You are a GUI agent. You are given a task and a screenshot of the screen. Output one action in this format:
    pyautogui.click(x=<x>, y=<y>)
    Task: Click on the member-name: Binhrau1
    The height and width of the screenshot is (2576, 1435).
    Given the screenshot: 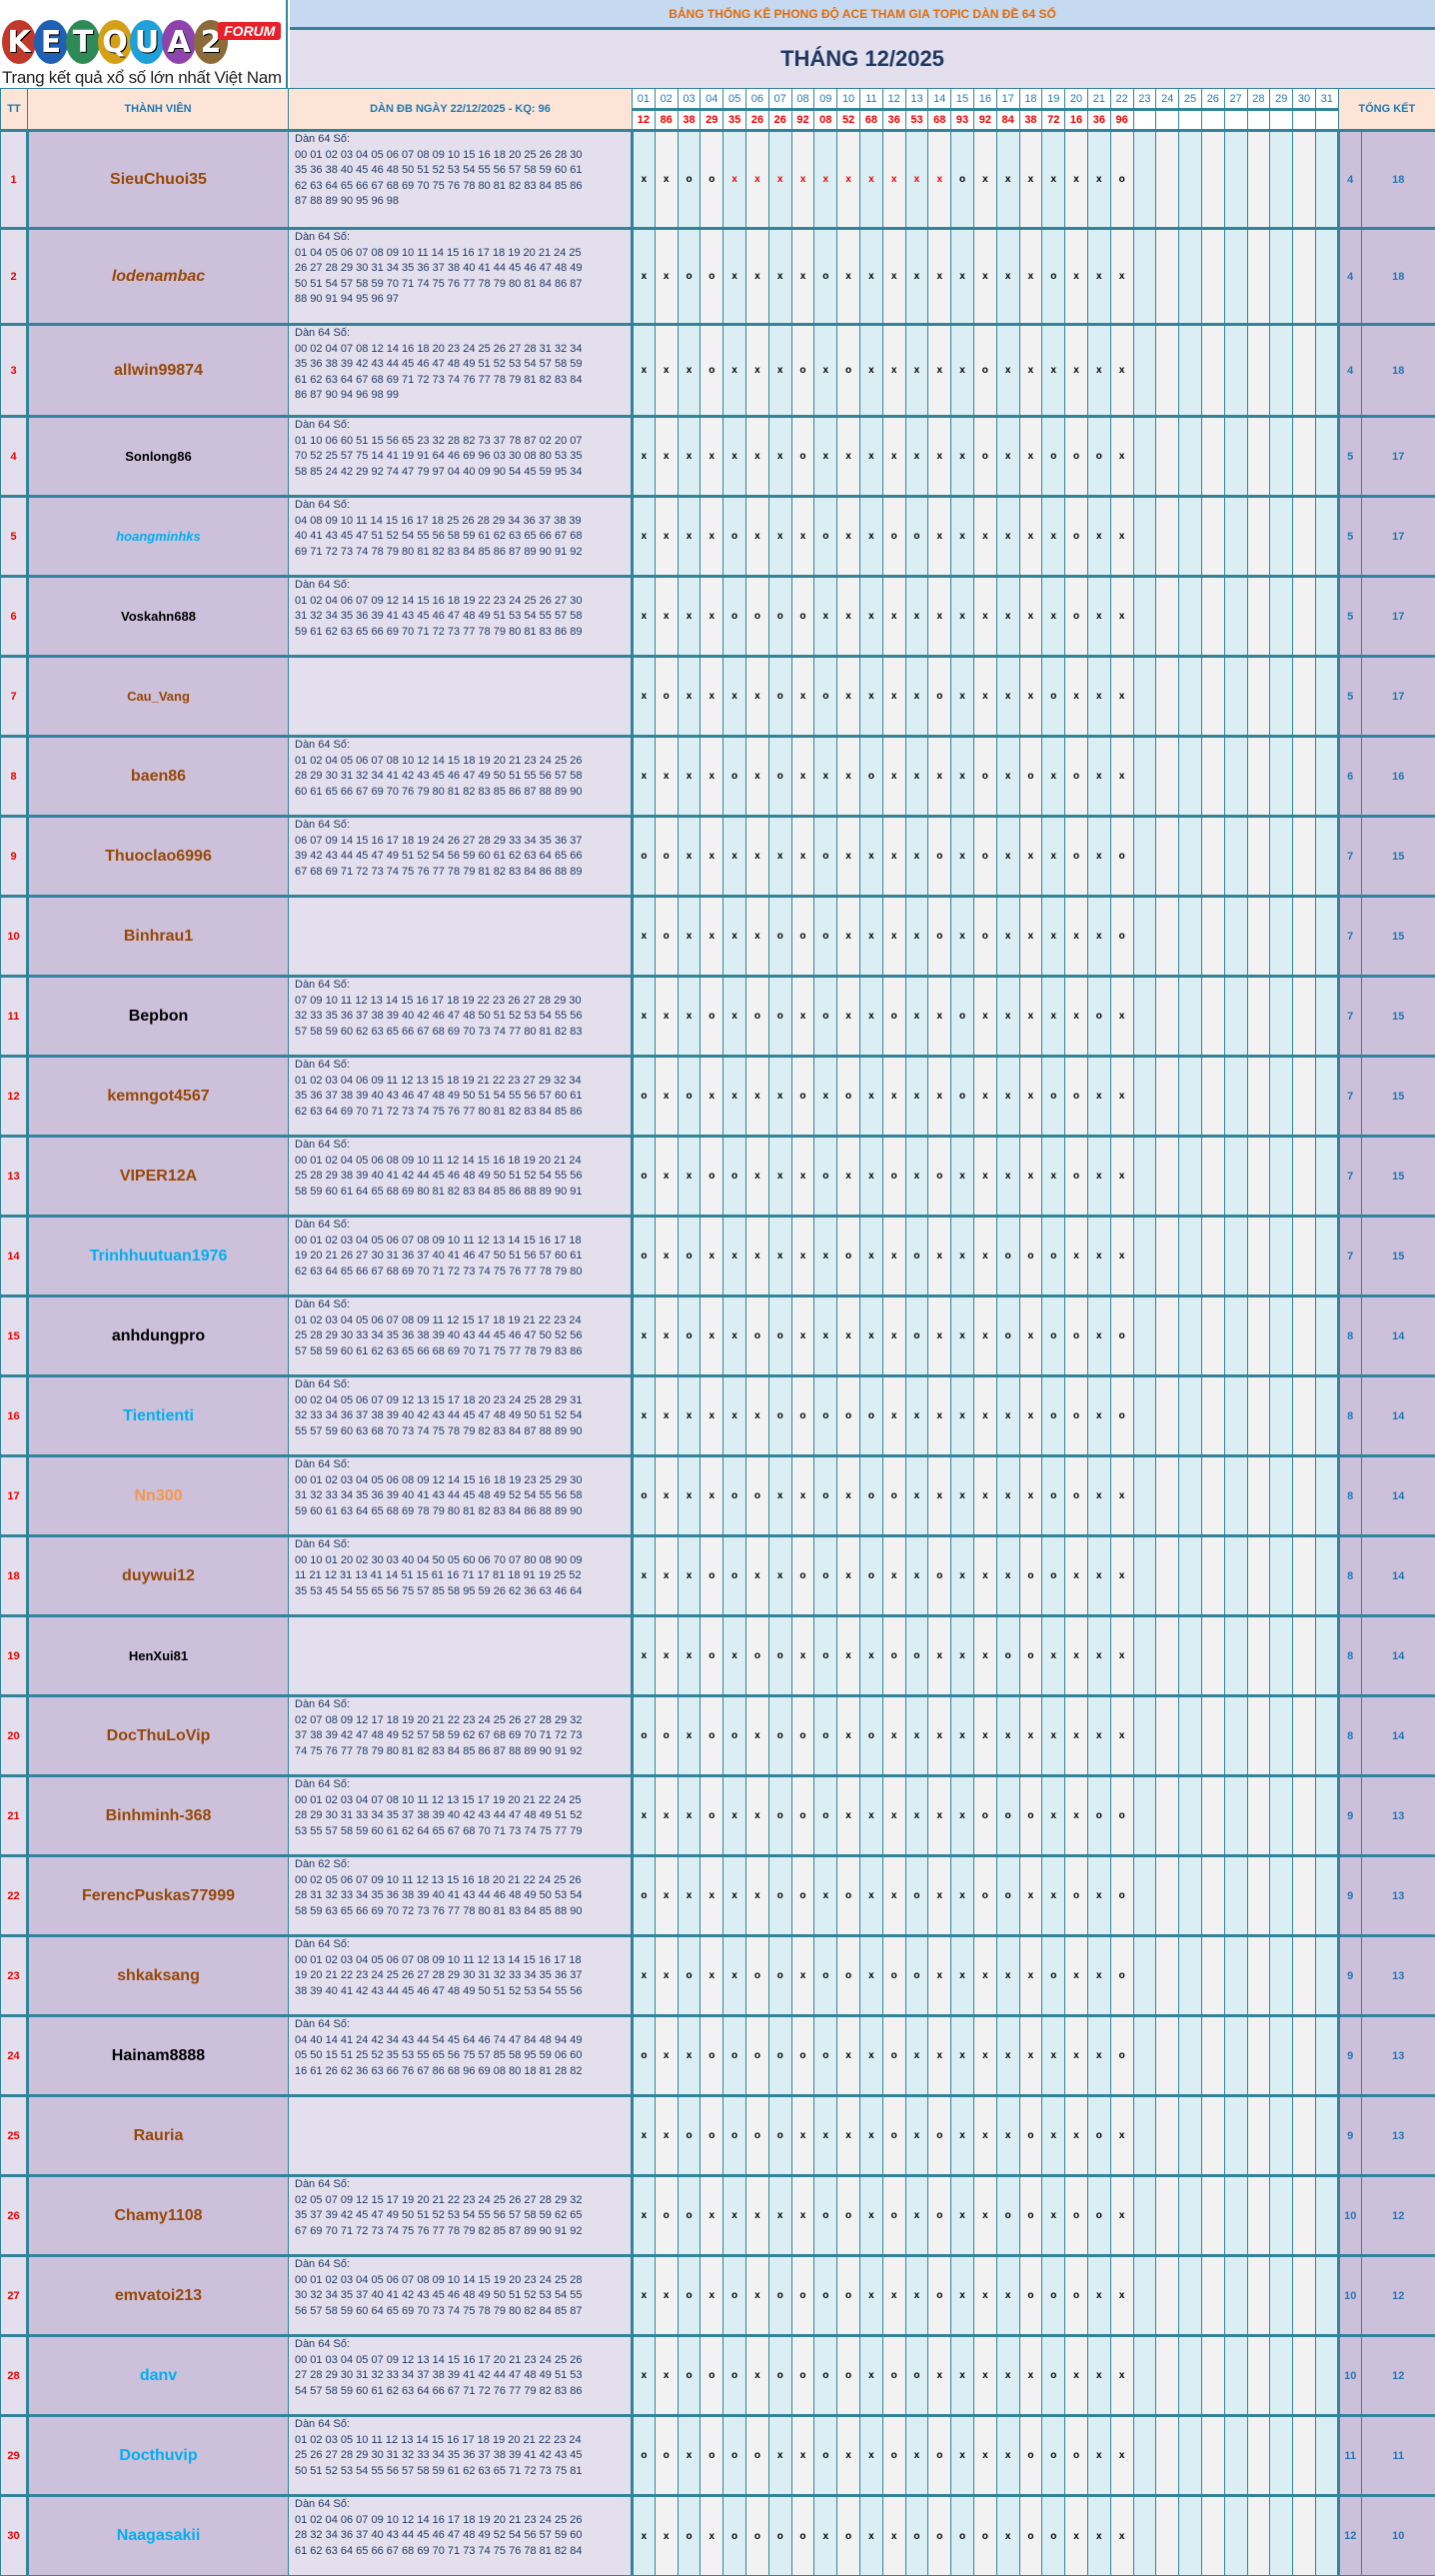 What is the action you would take?
    pyautogui.click(x=158, y=936)
    